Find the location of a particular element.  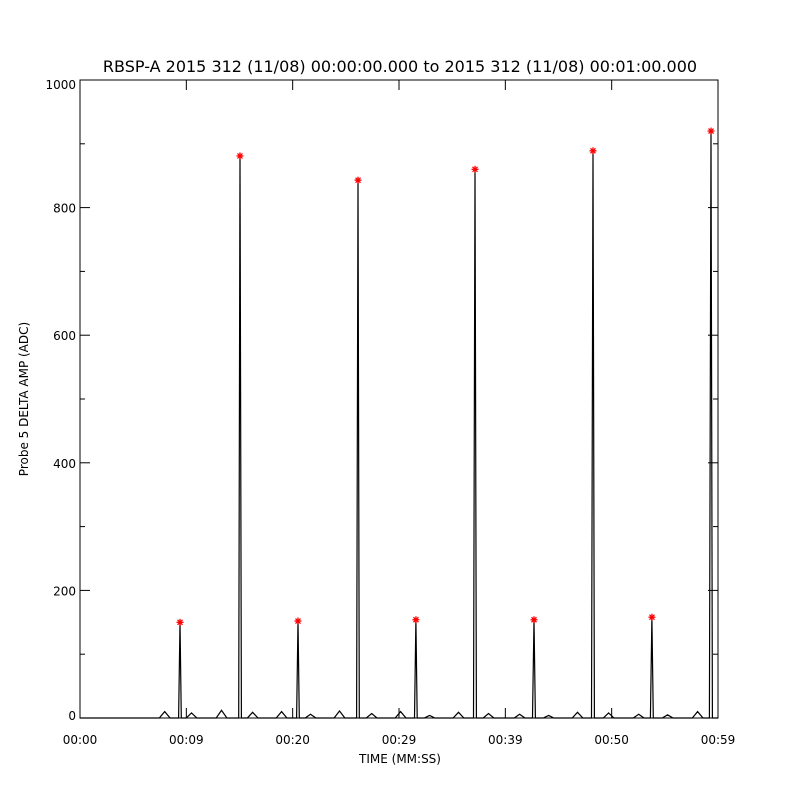

x-tick-label: 00:20 is located at coordinates (292, 740).